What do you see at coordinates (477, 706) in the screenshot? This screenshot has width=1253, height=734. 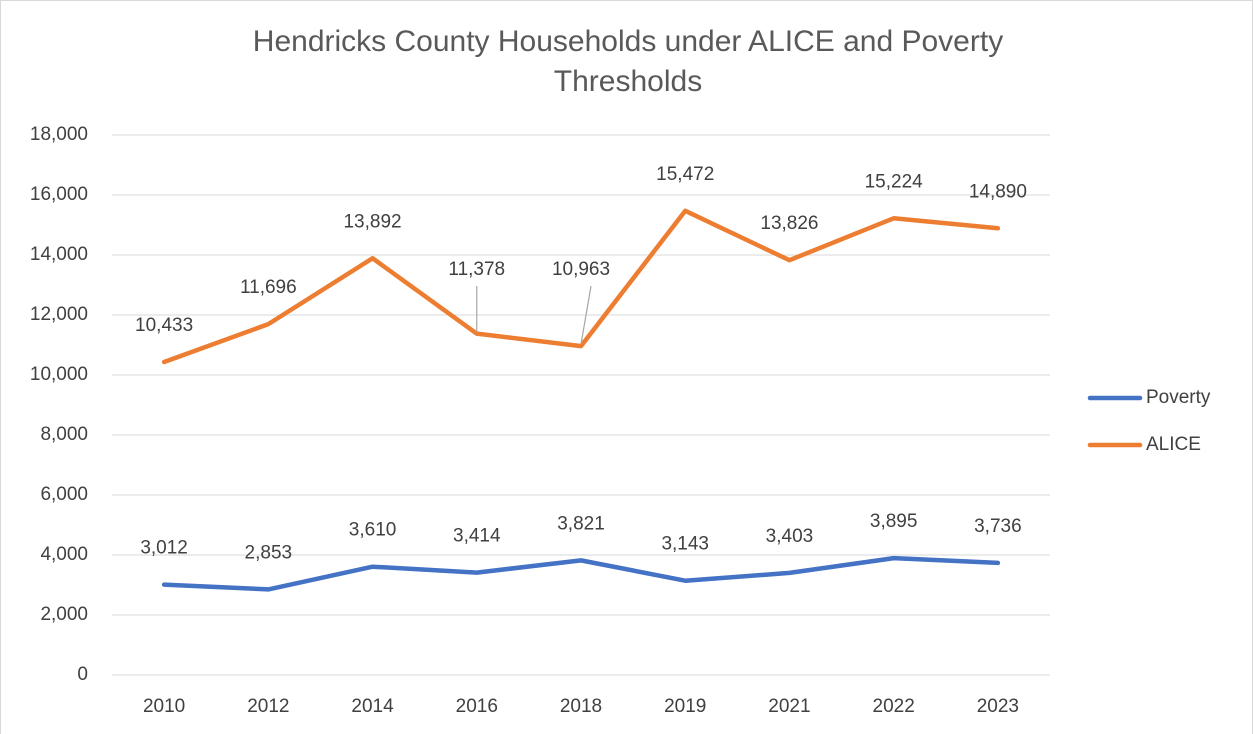 I see `x-tick-label: 2016` at bounding box center [477, 706].